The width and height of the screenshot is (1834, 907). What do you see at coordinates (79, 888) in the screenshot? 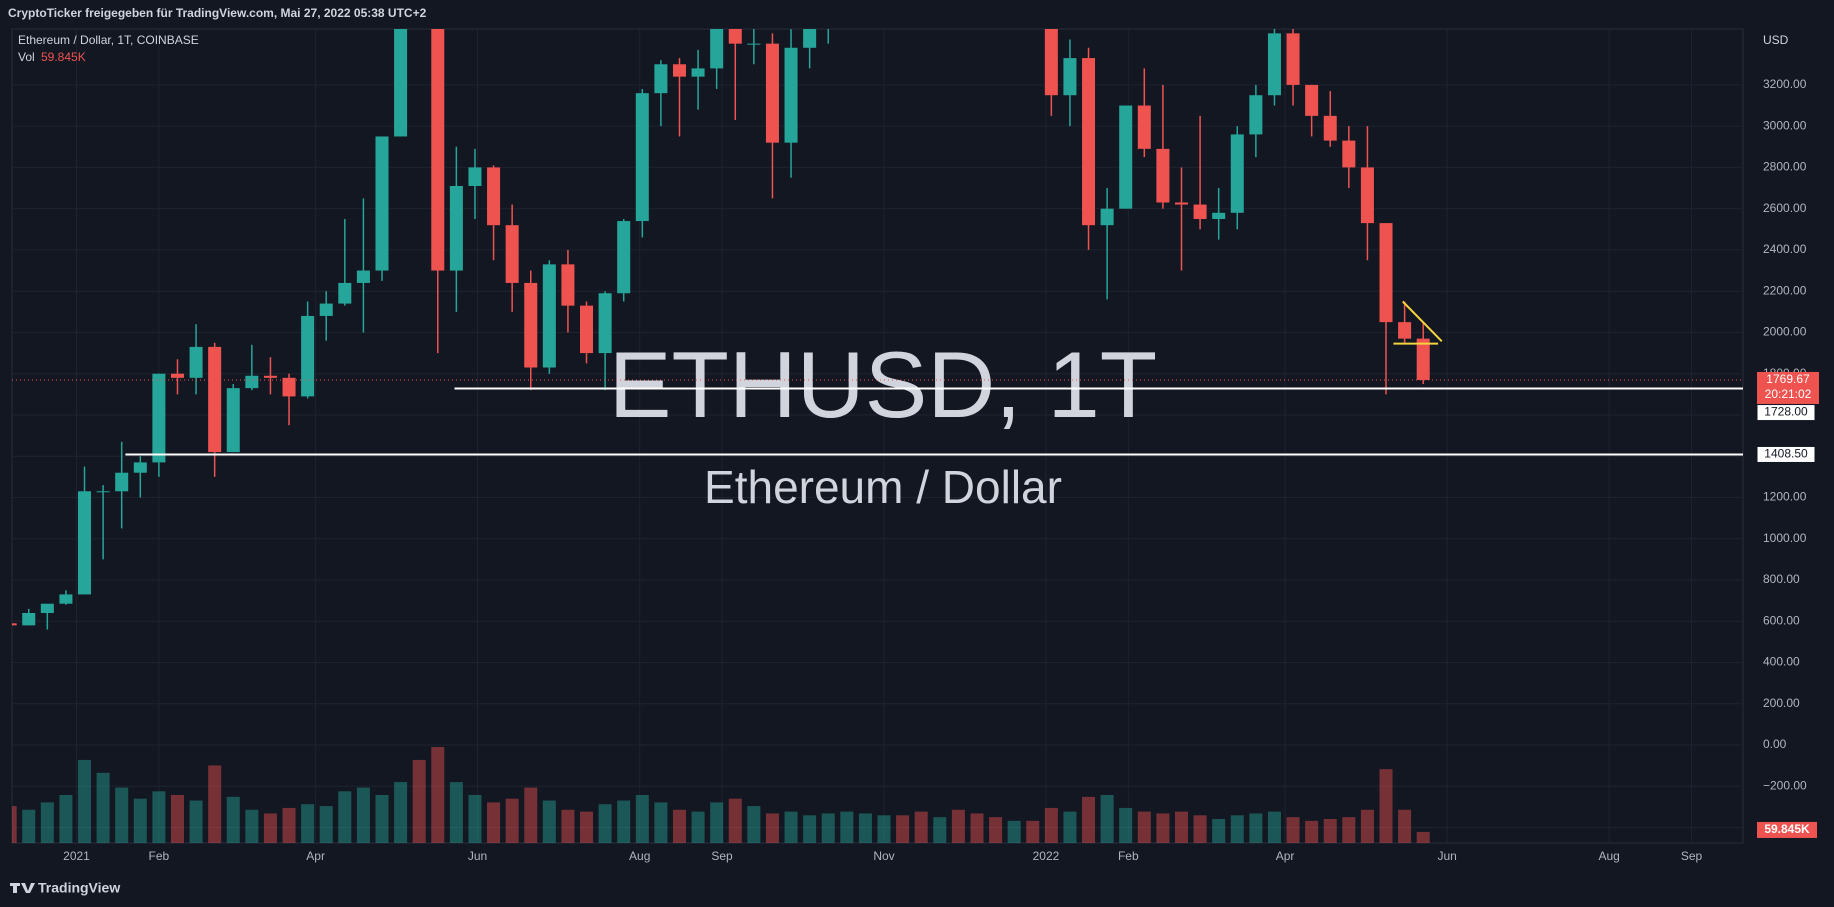
I see `brand: TradingView` at bounding box center [79, 888].